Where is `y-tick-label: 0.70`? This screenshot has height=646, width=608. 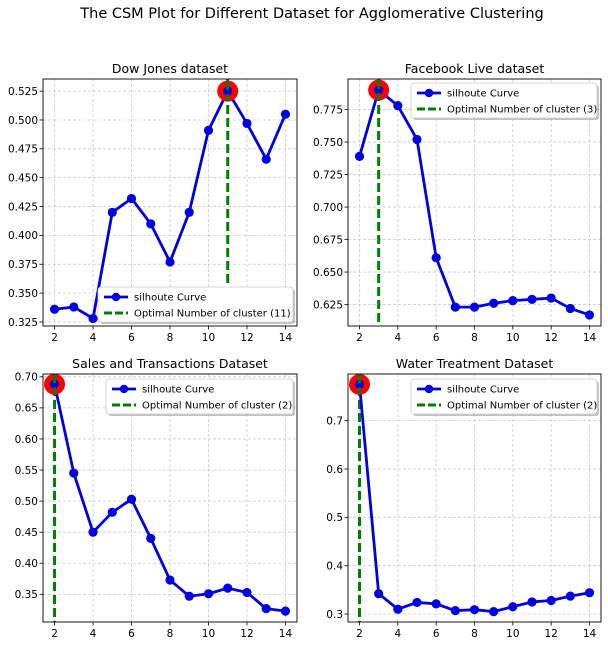 y-tick-label: 0.70 is located at coordinates (26, 378).